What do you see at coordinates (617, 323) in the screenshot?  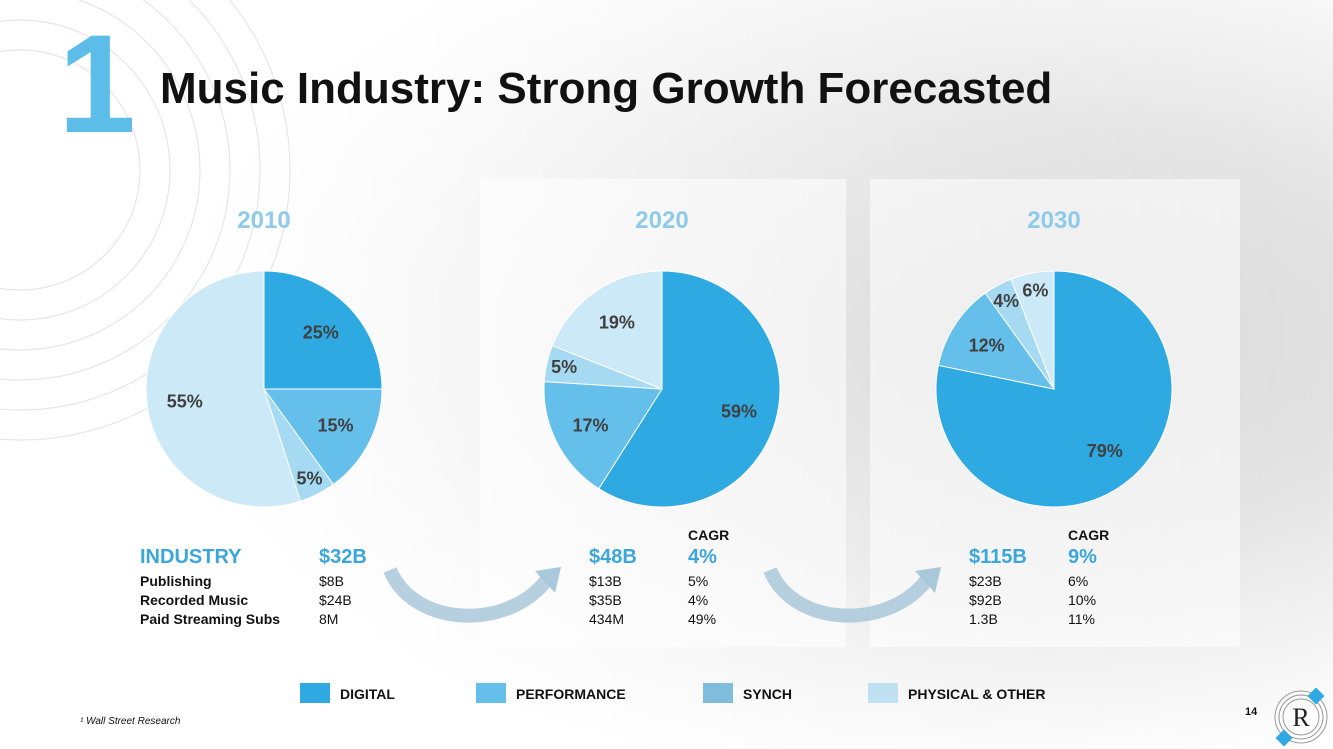 I see `pie-label-2020-physical: 19%` at bounding box center [617, 323].